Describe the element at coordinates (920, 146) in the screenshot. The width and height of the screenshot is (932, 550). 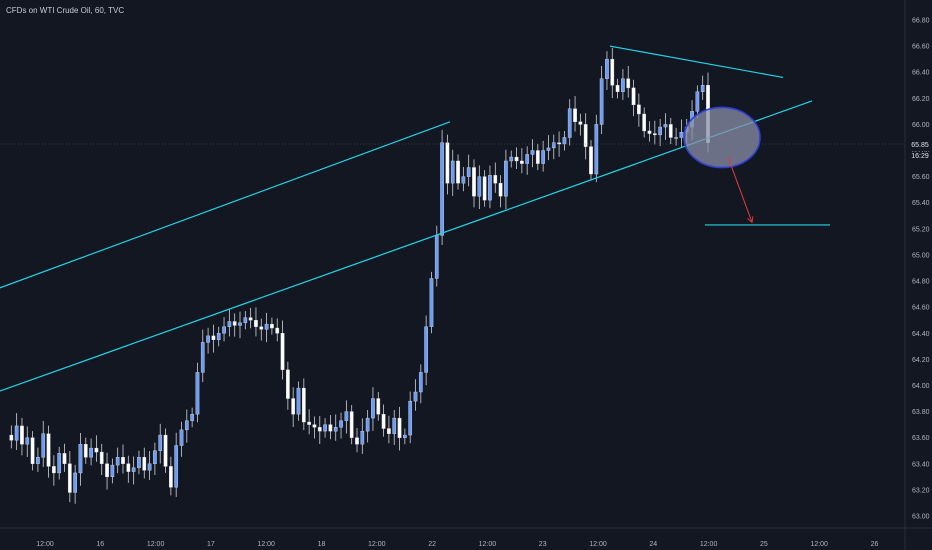
I see `current-price-tag: 65.85` at that location.